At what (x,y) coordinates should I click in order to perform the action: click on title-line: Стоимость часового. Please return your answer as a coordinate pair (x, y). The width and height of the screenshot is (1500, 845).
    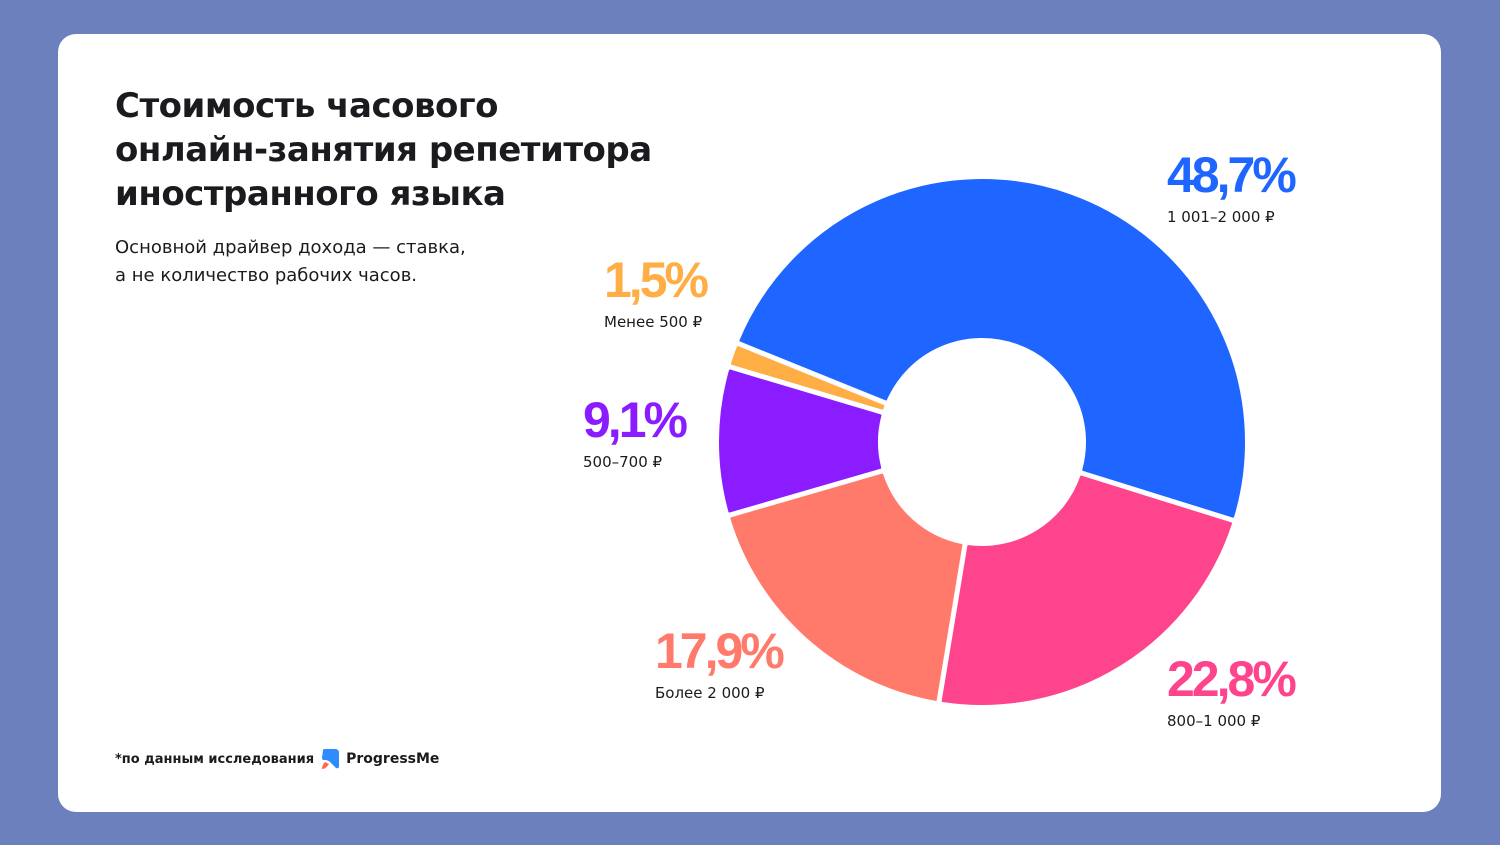
    Looking at the image, I should click on (306, 106).